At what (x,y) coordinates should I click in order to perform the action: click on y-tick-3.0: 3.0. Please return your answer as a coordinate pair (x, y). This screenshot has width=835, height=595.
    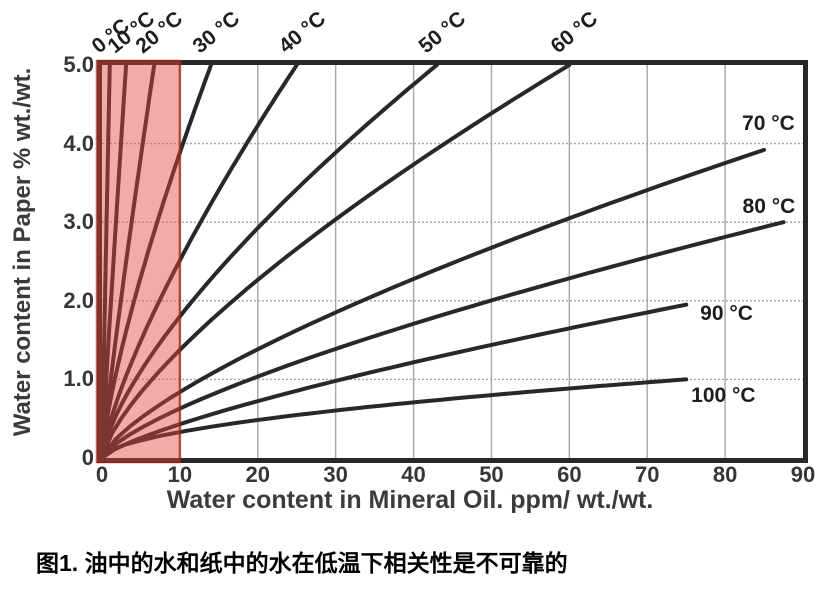
    Looking at the image, I should click on (78, 222).